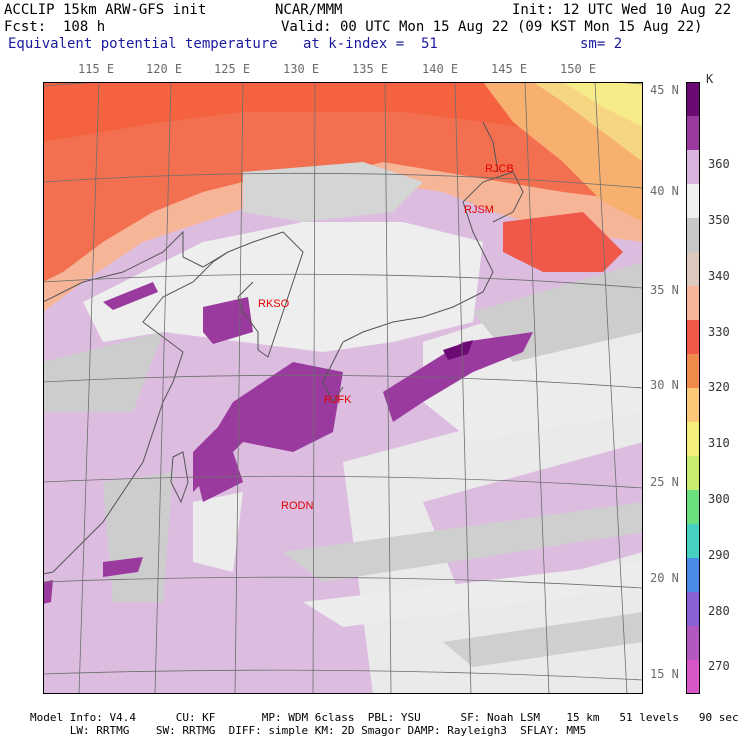  Describe the element at coordinates (664, 385) in the screenshot. I see `lat-tick: 30 N` at that location.